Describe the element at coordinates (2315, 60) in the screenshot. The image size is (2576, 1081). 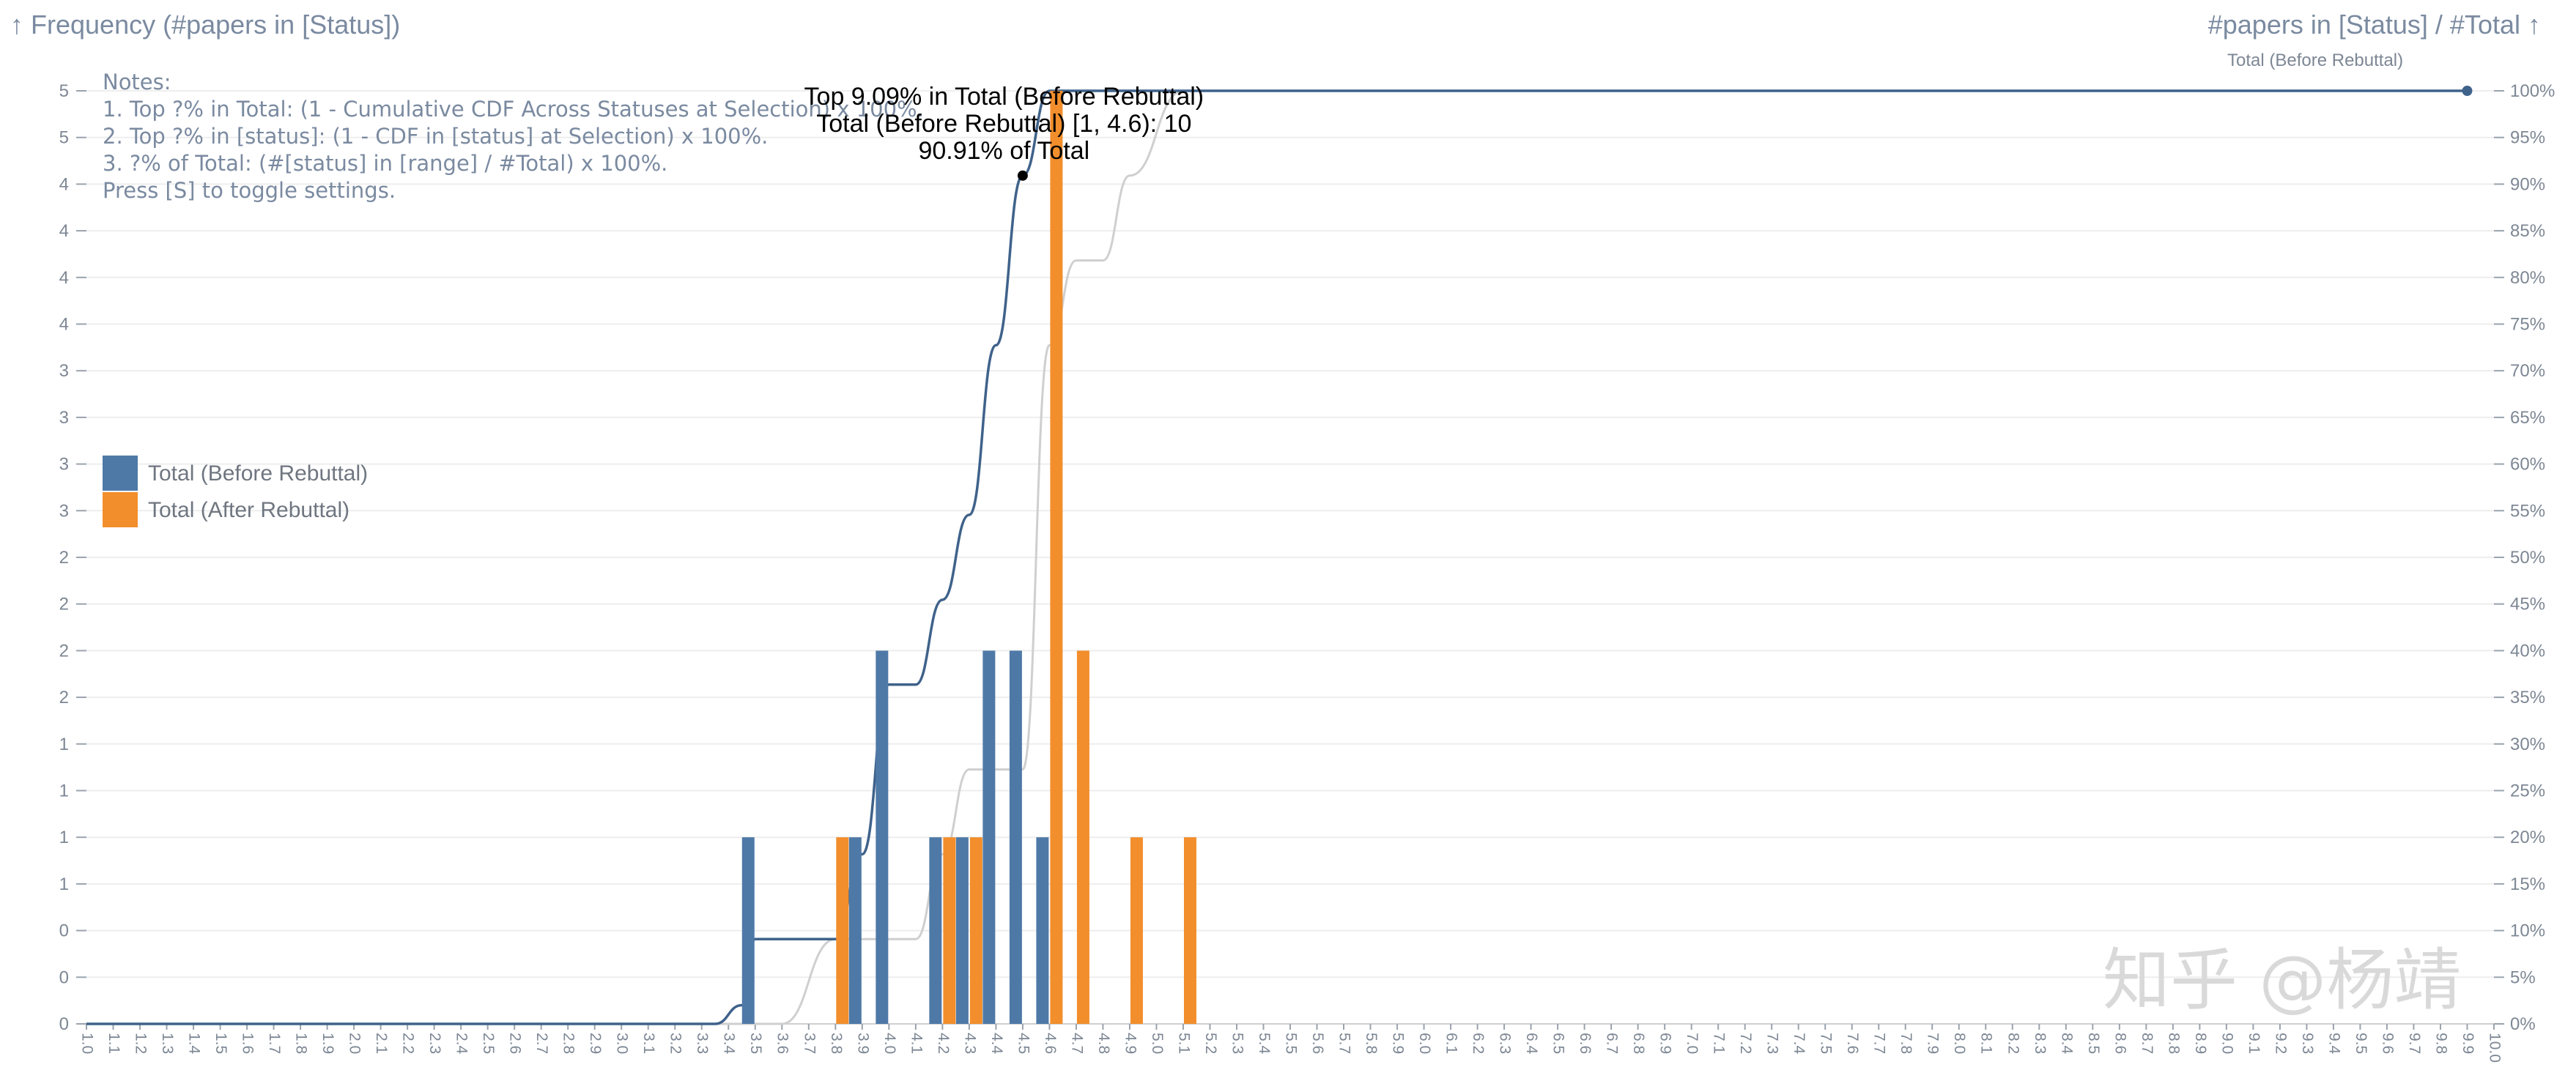
I see `top-right-series-label: Total (Before Rebuttal)` at that location.